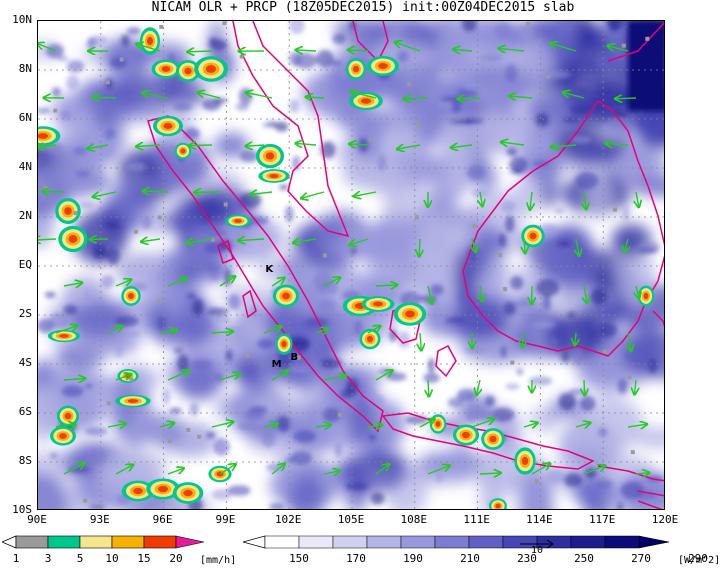 This screenshot has width=726, height=571. I want to click on precip-bar-segment, so click(96, 542).